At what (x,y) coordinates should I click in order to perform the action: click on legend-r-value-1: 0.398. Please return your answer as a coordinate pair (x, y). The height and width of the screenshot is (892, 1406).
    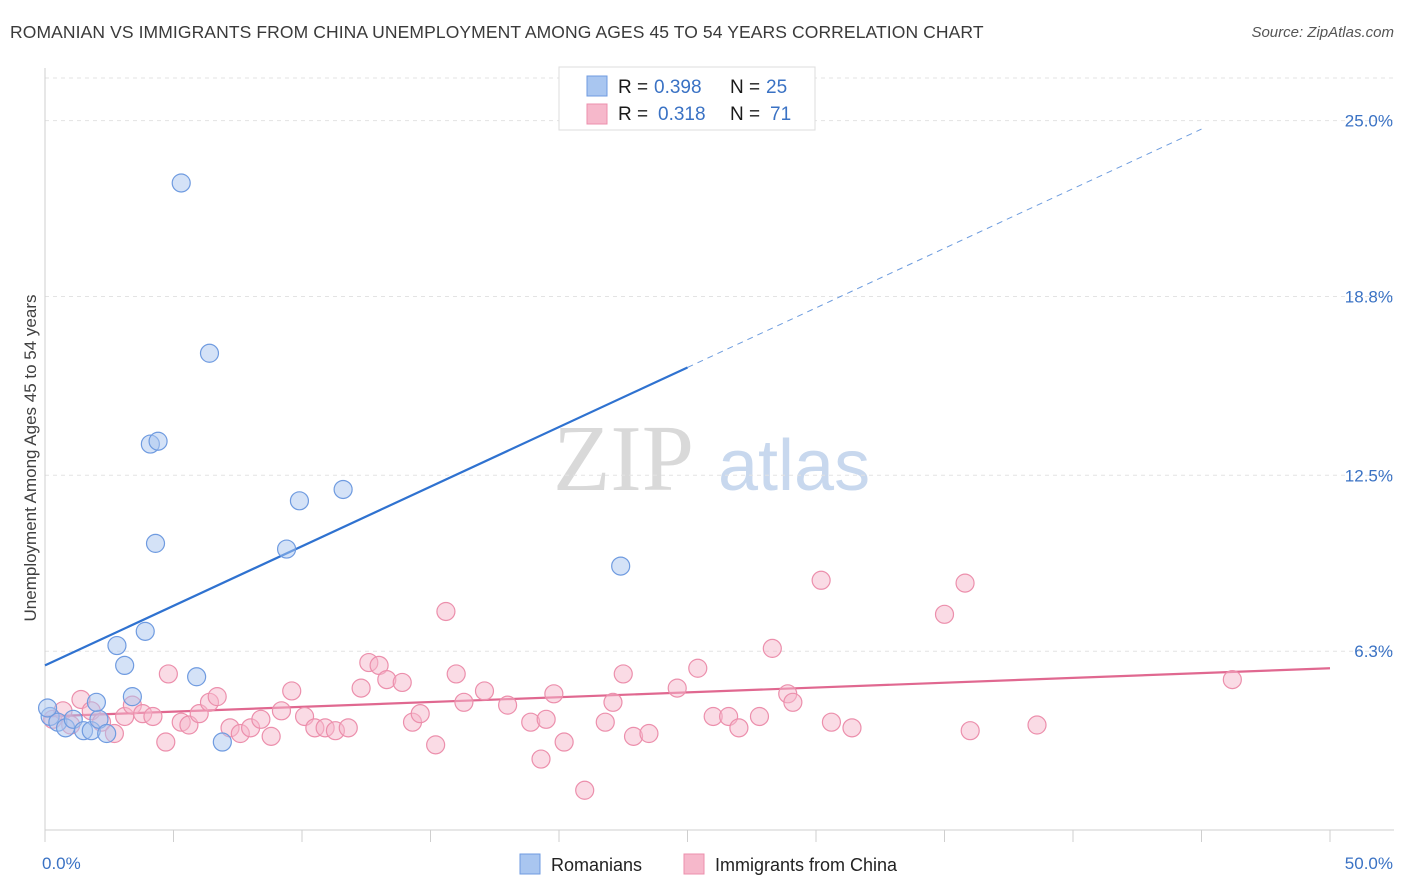
    Looking at the image, I should click on (678, 87).